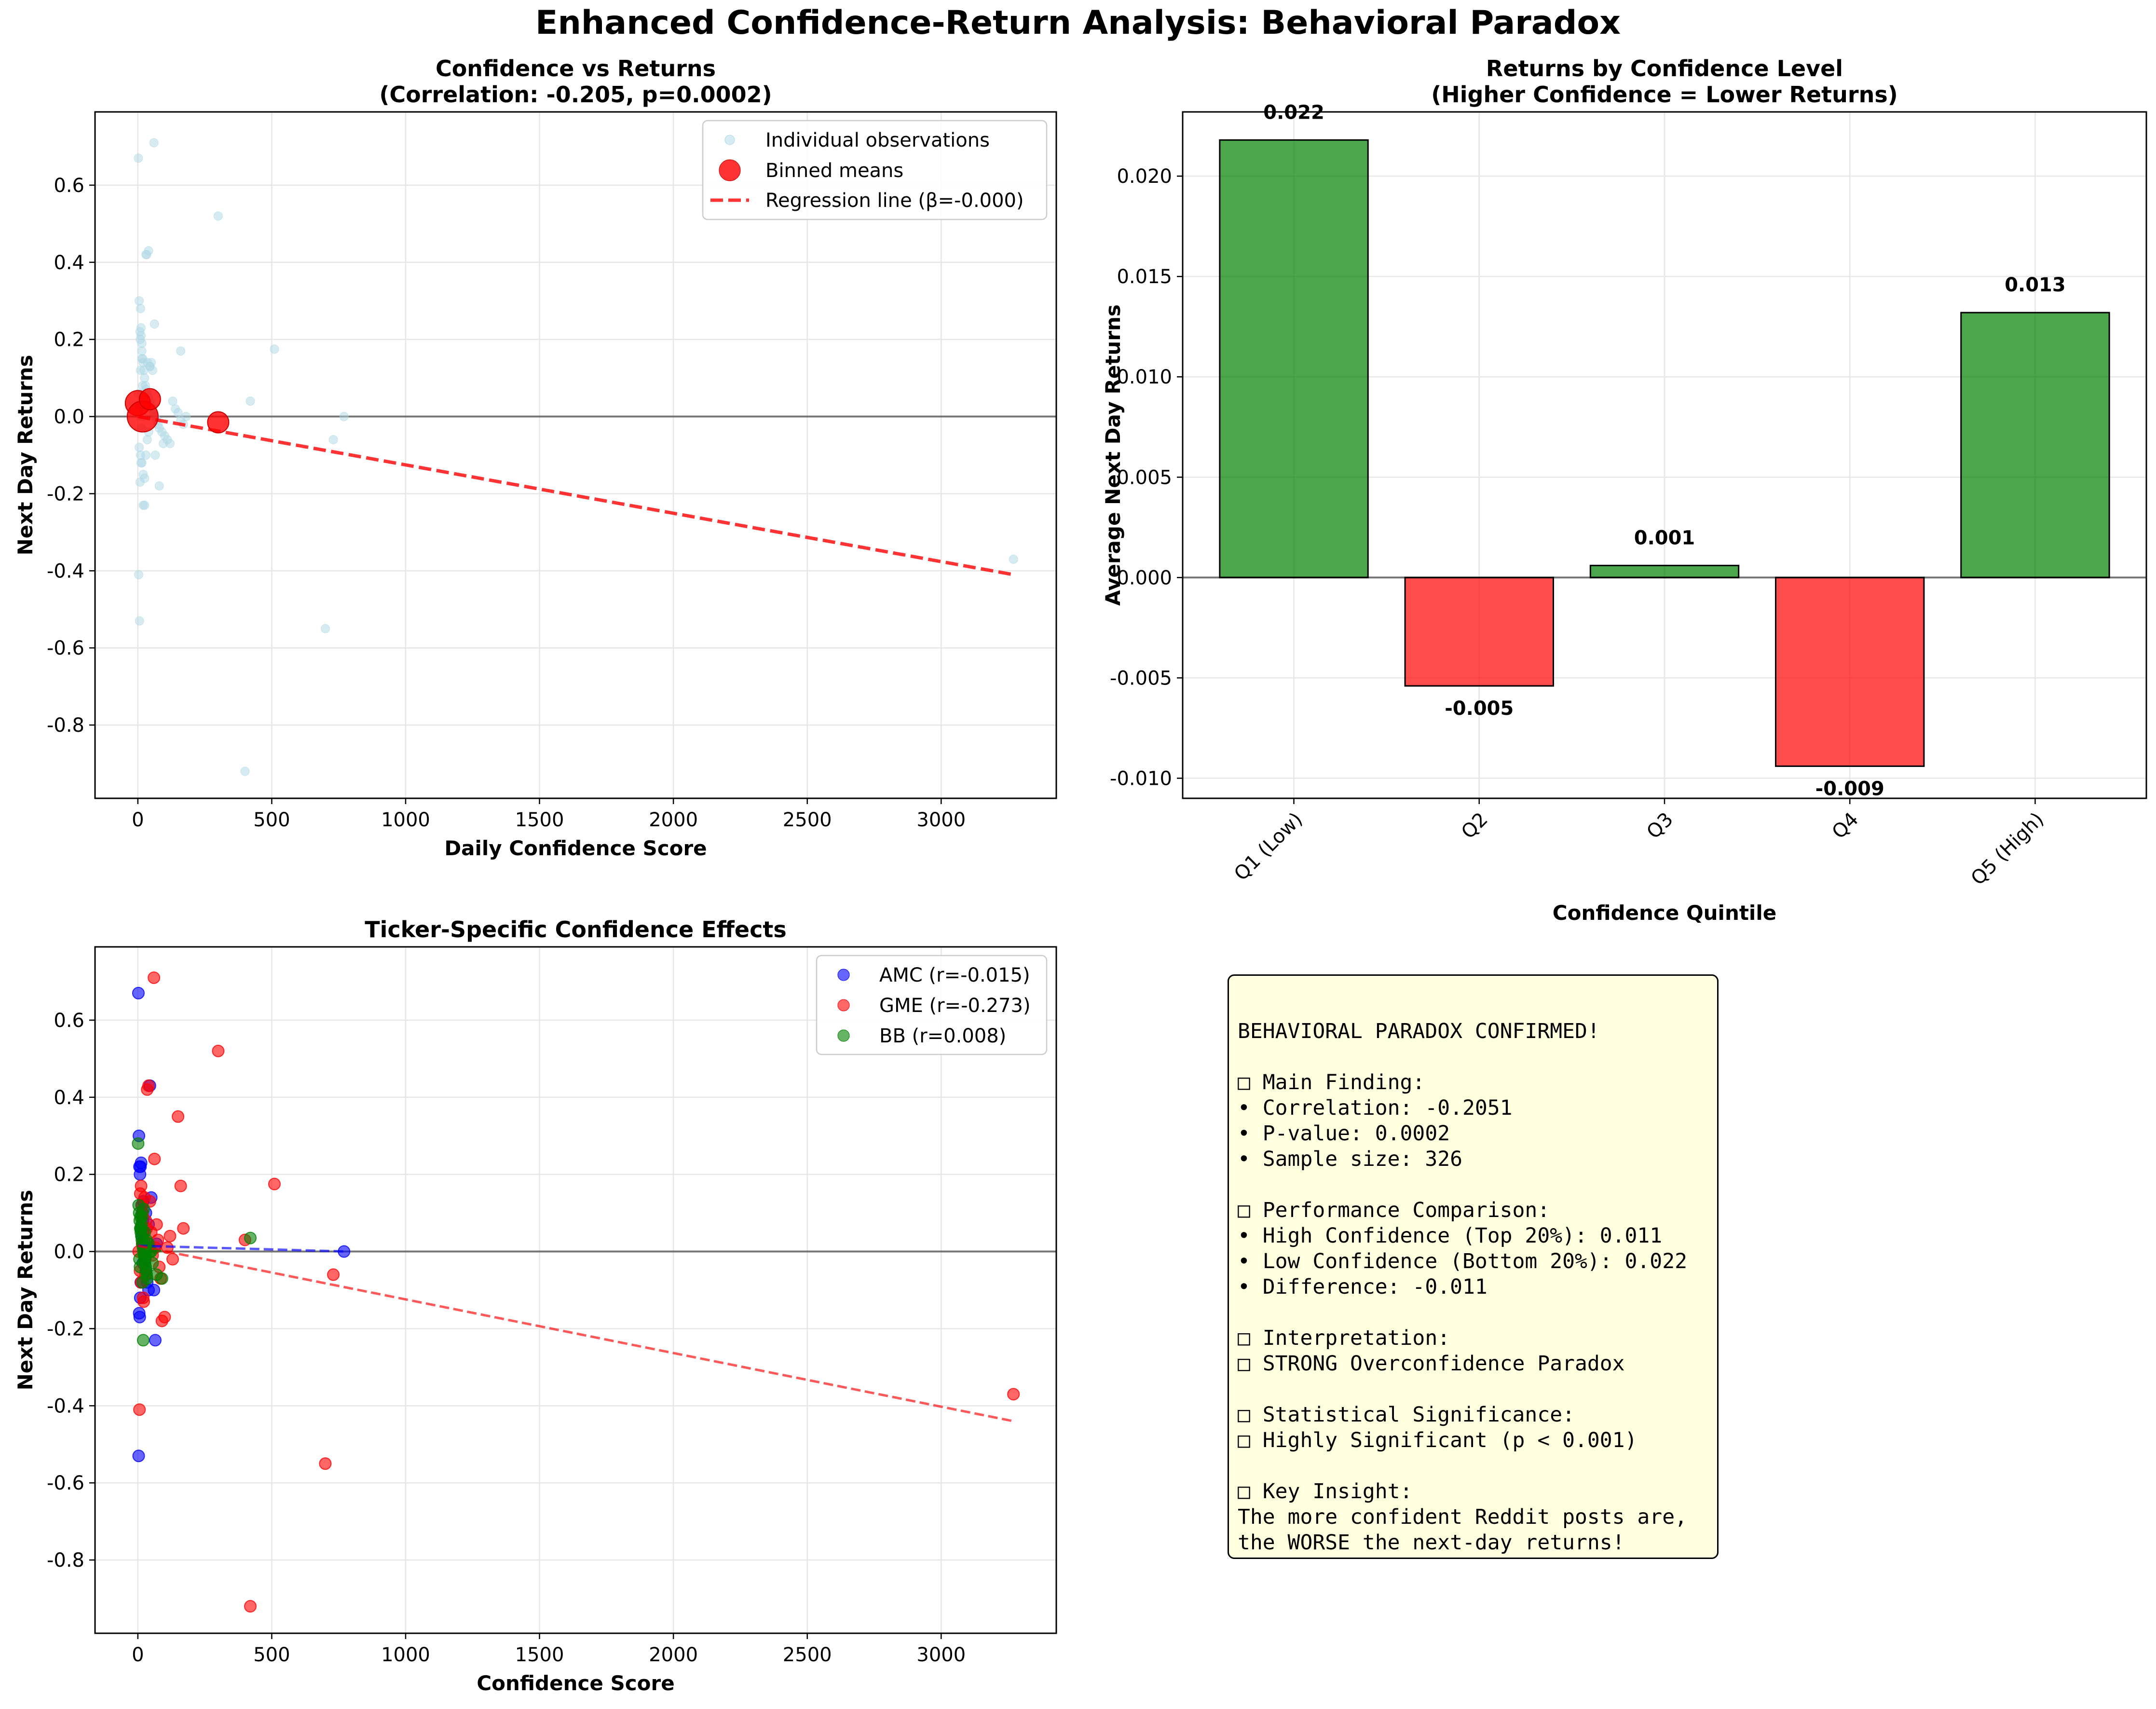 The image size is (2156, 1709). Describe the element at coordinates (575, 848) in the screenshot. I see `p1-xlabel: Daily Confidence Score` at that location.